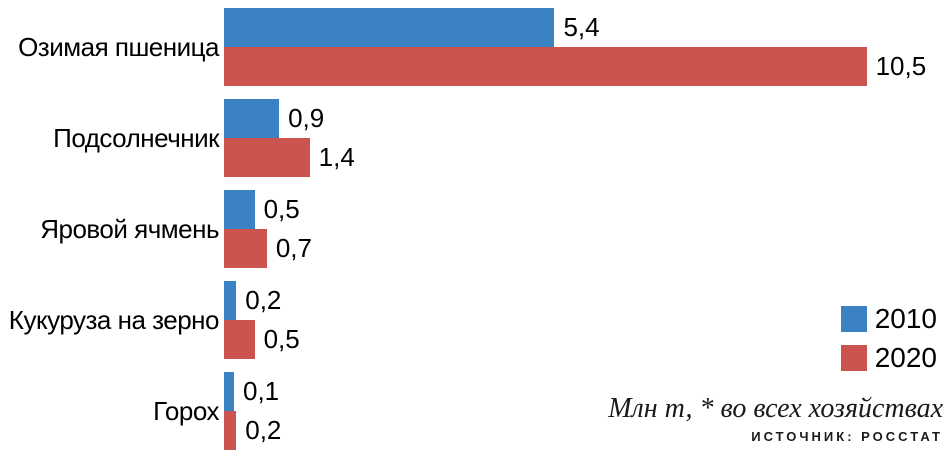  I want to click on bar-line: 1,4, so click(289, 157).